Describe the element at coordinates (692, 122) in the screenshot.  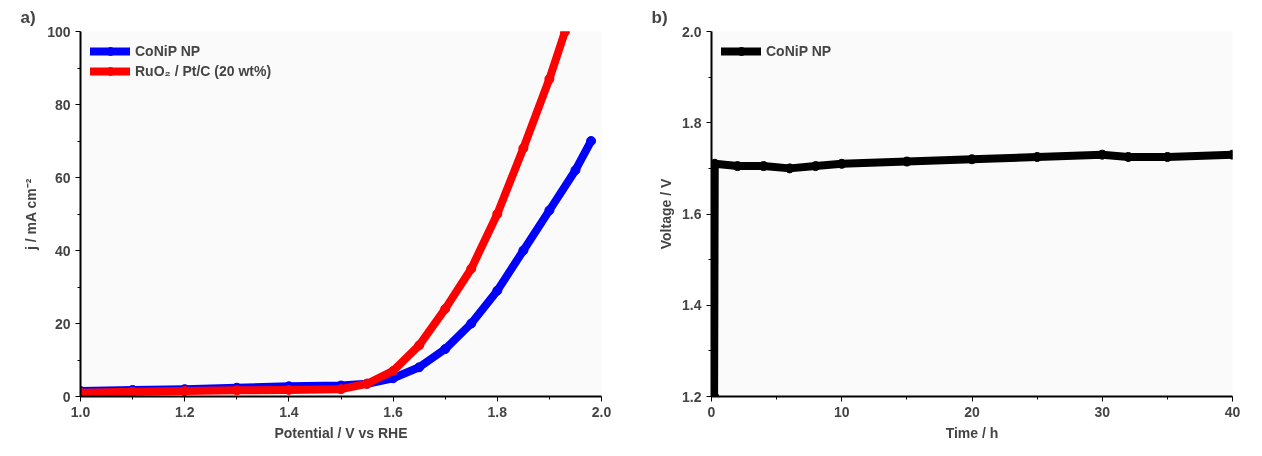
I see `y-tick-label: 1.8` at that location.